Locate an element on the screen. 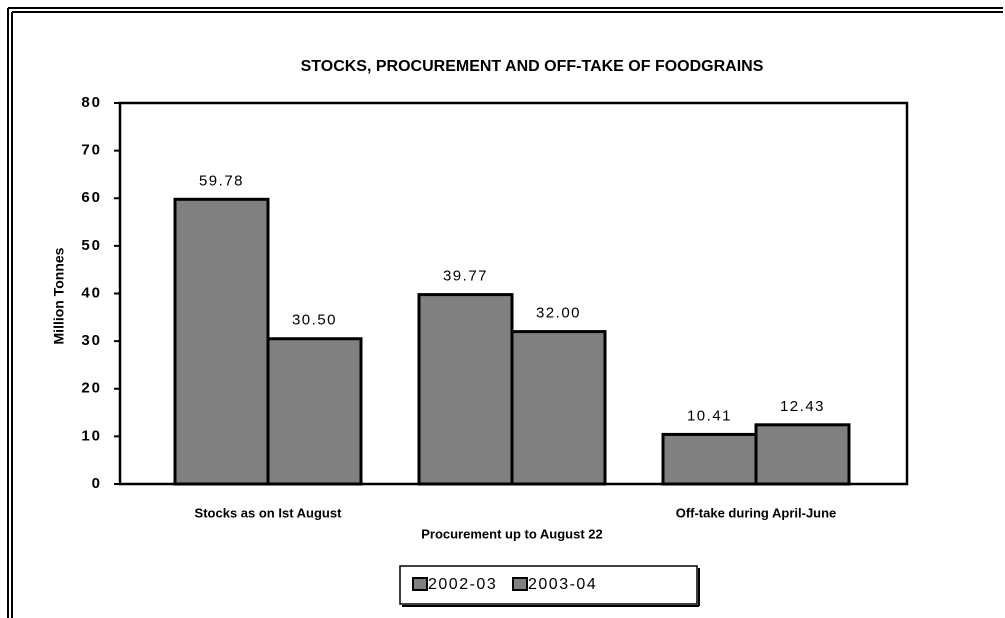  y-tick-label: 60 is located at coordinates (91, 197).